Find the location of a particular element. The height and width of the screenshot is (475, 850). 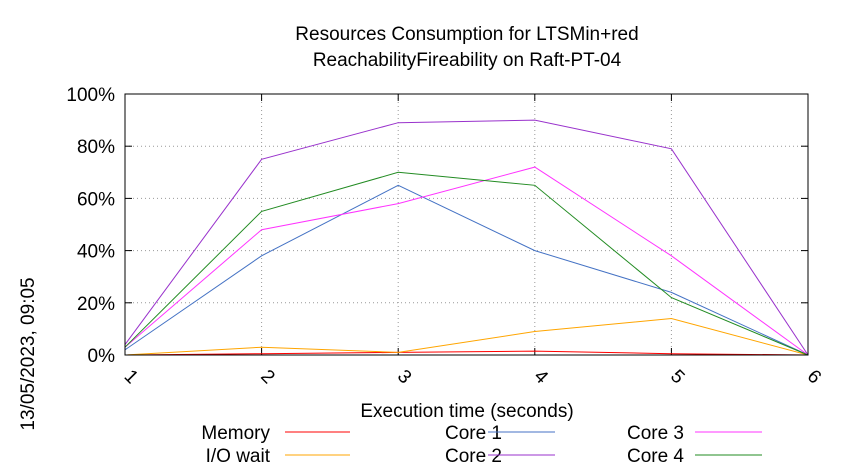

x-tick-label: 3 is located at coordinates (404, 377).